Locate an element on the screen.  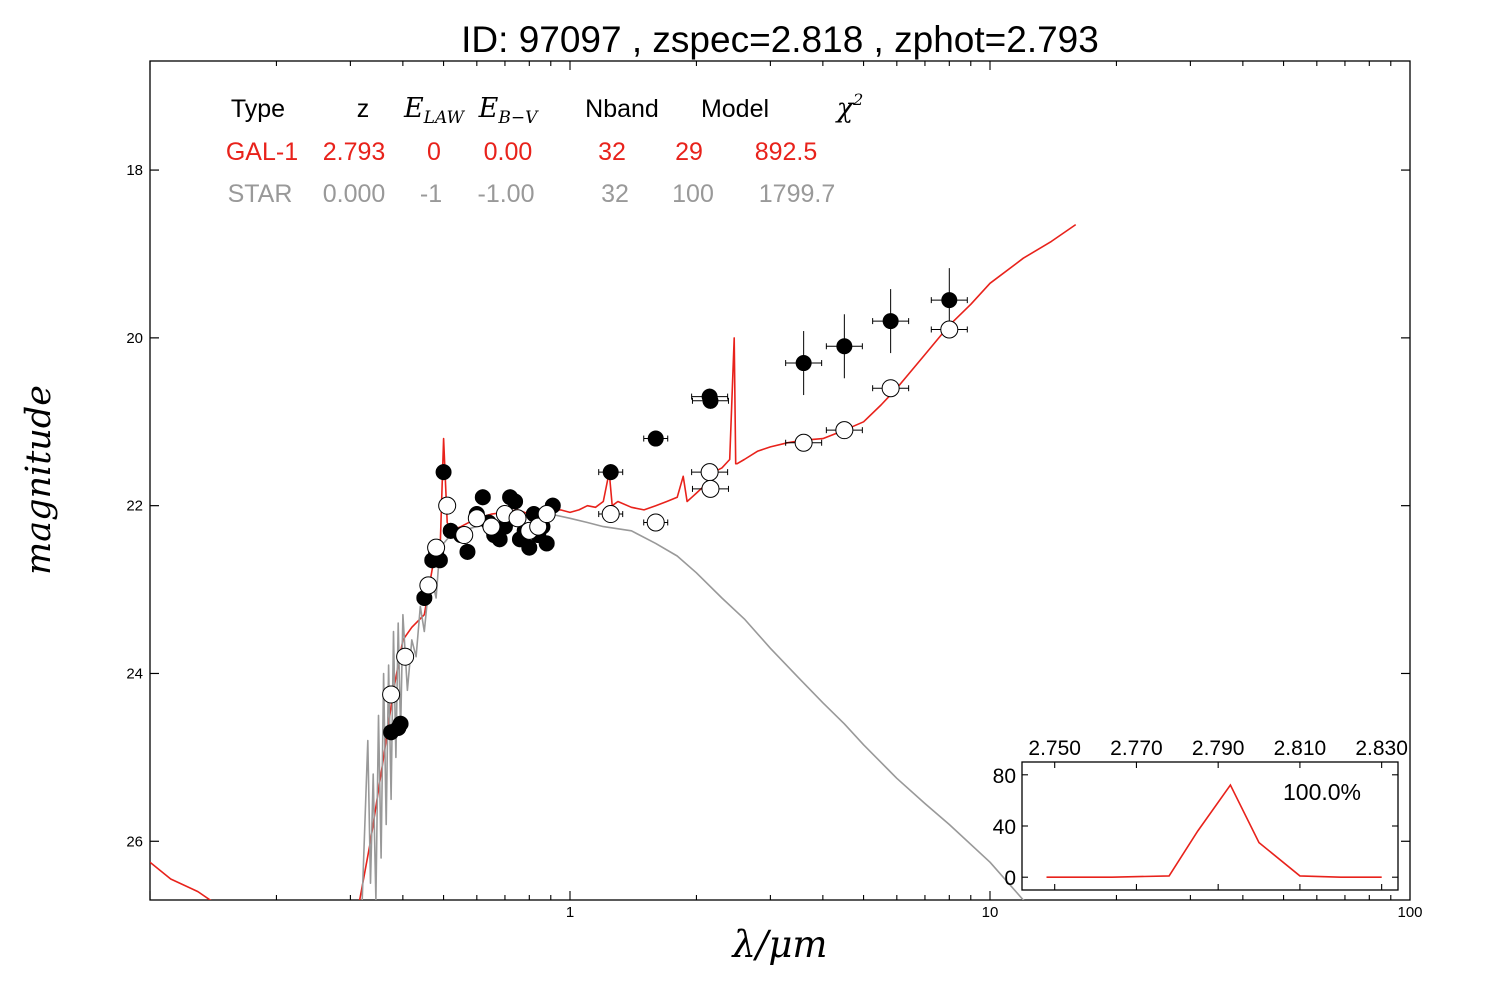
inset-annotation: 100.0% is located at coordinates (1322, 792).